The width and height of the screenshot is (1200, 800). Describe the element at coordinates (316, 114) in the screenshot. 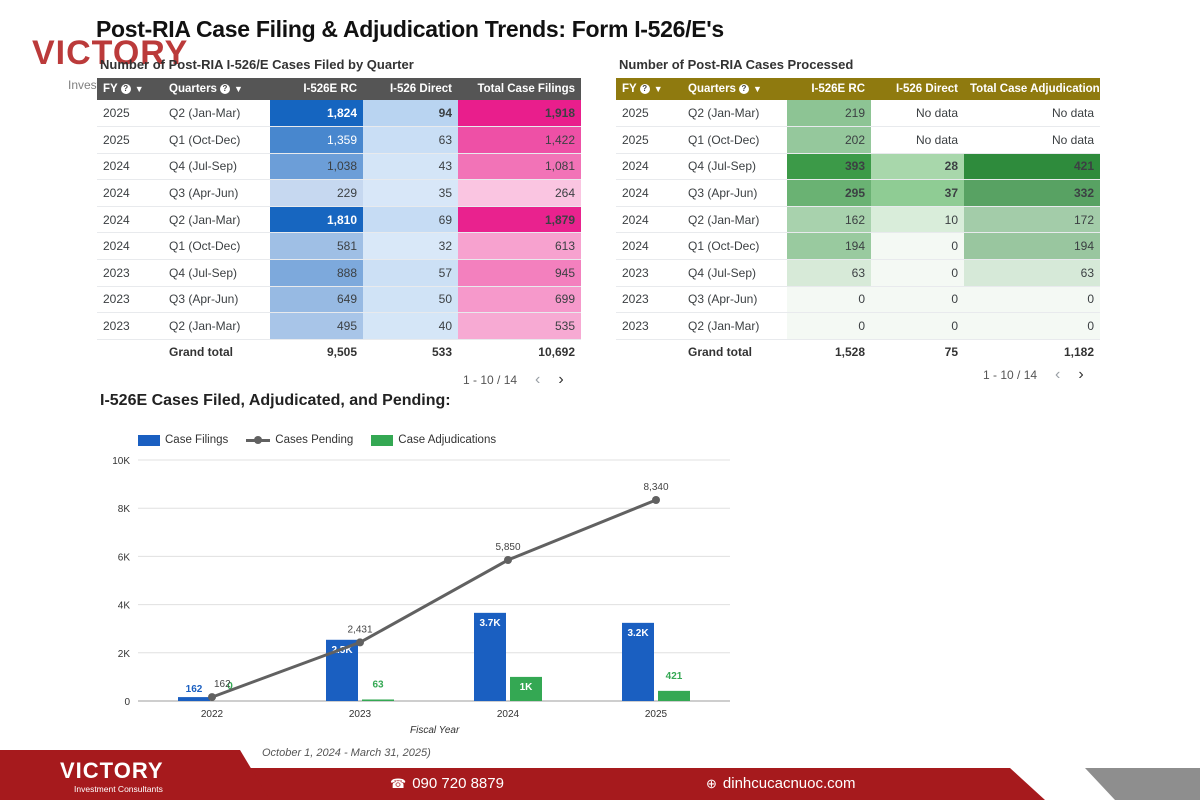

I see `table-cell: 1,824` at that location.